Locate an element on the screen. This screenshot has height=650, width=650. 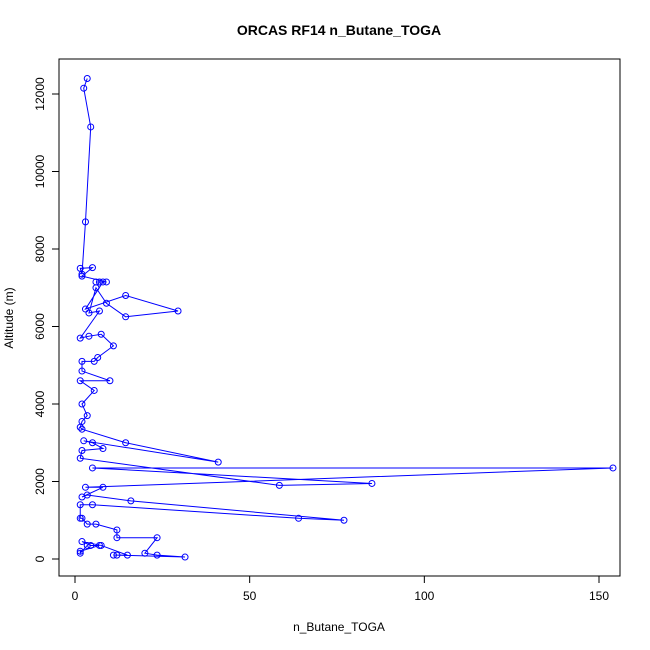
x-tick-label: 0 is located at coordinates (75, 596).